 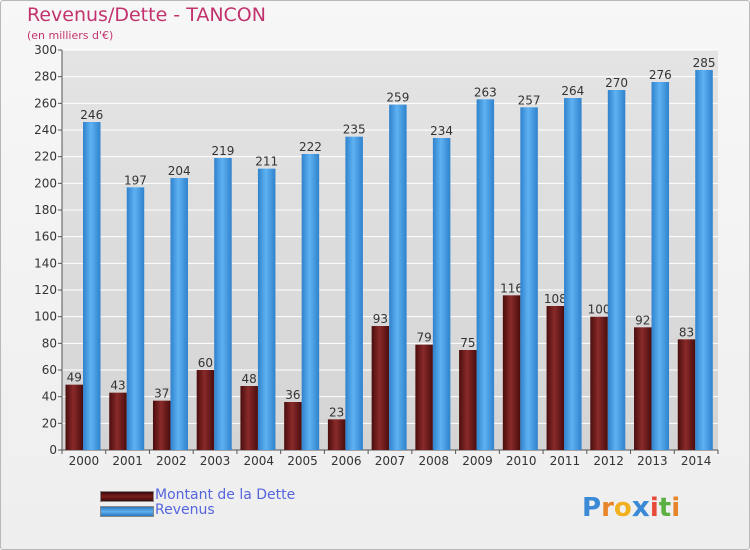 I want to click on data-label-revenue: 264, so click(x=572, y=91).